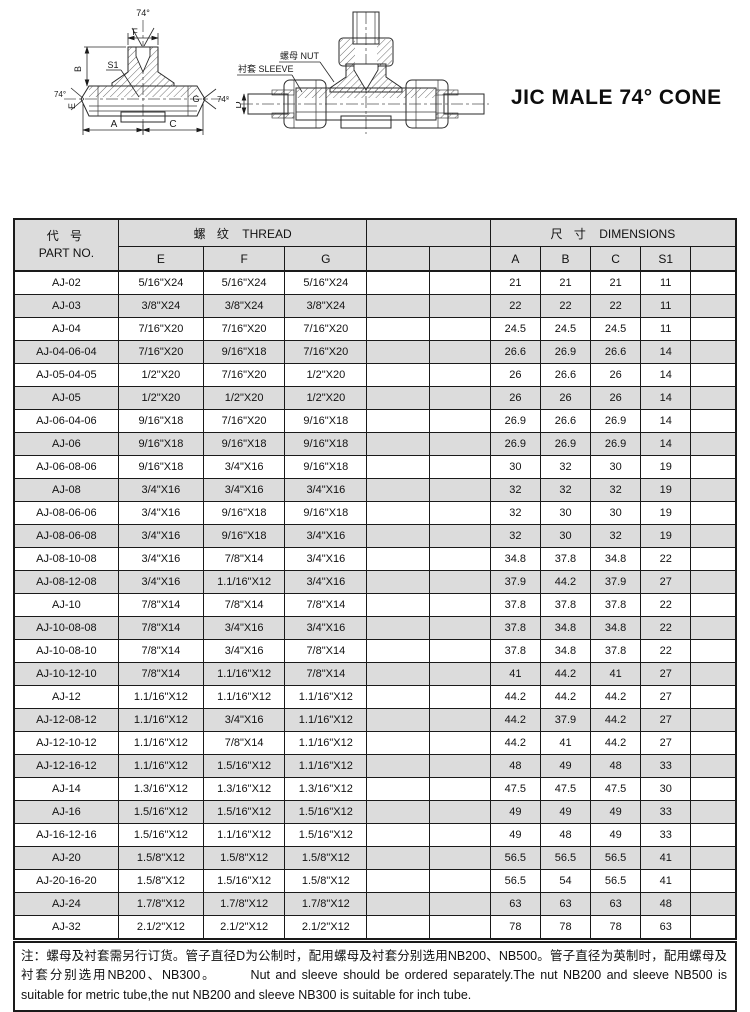 The image size is (750, 1012). What do you see at coordinates (242, 232) in the screenshot?
I see `header-thread-group: 螺 纹 THREAD` at bounding box center [242, 232].